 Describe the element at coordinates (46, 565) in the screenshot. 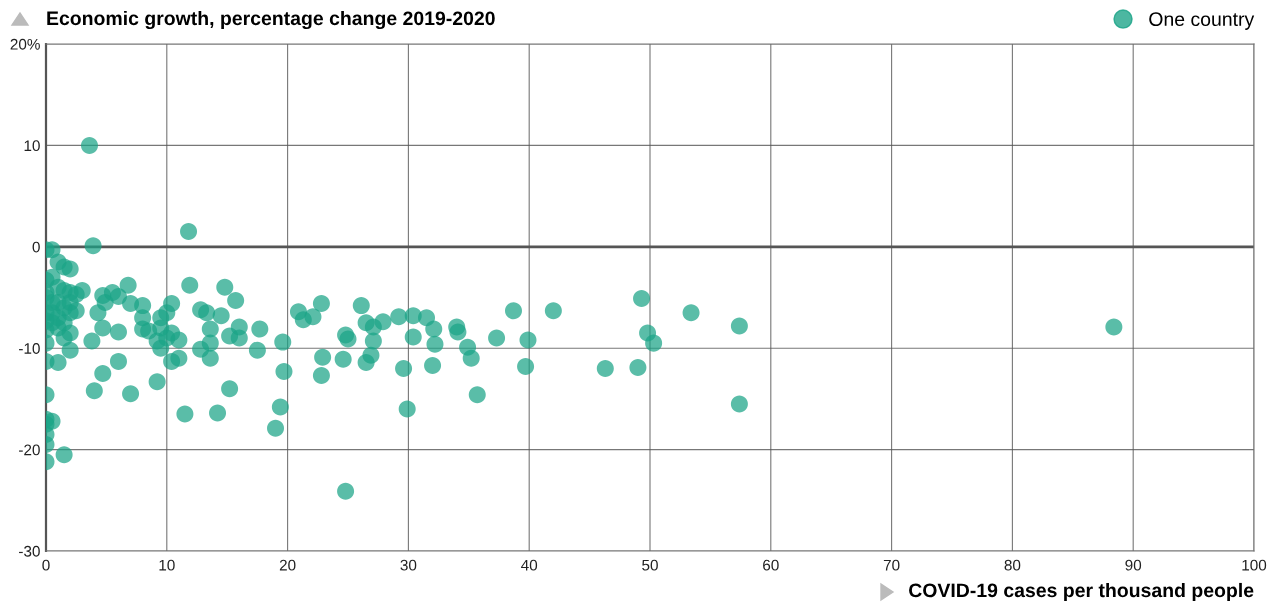

I see `x-tick-label: 0` at that location.